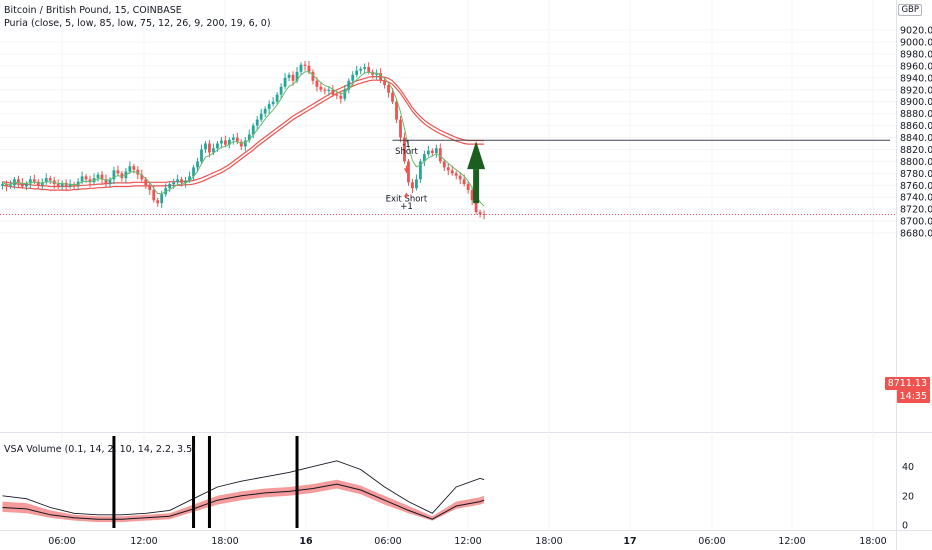  I want to click on fast-ema-line, so click(243, 139).